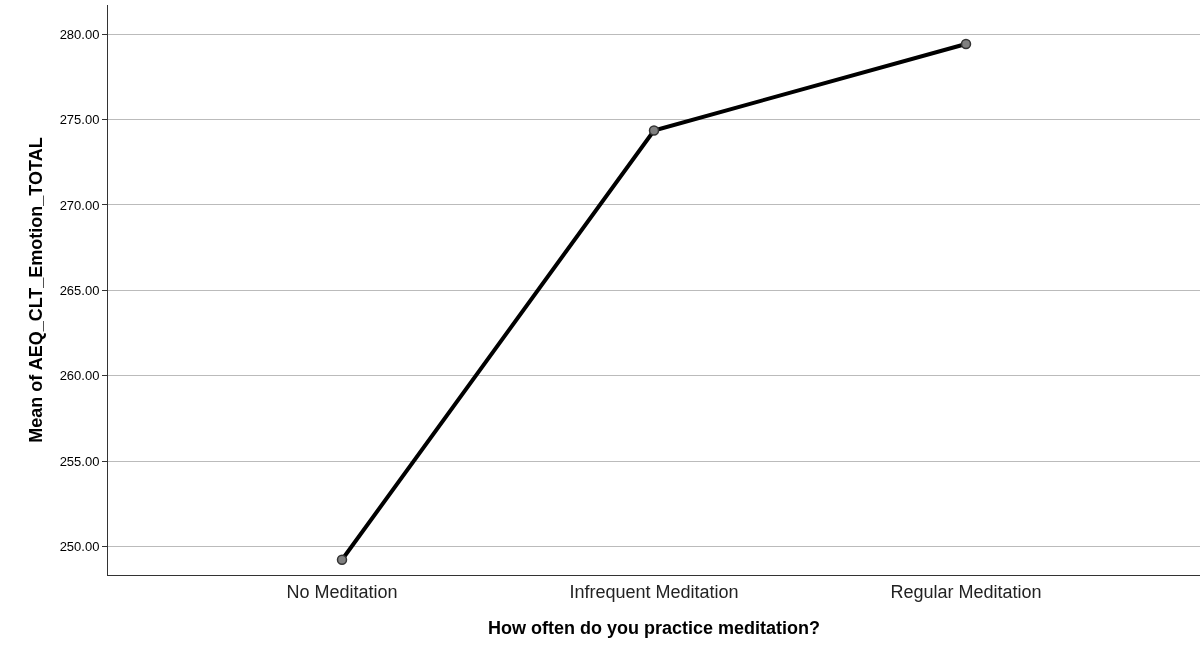 This screenshot has width=1202, height=654. I want to click on y-tick-label: 265.00, so click(79, 290).